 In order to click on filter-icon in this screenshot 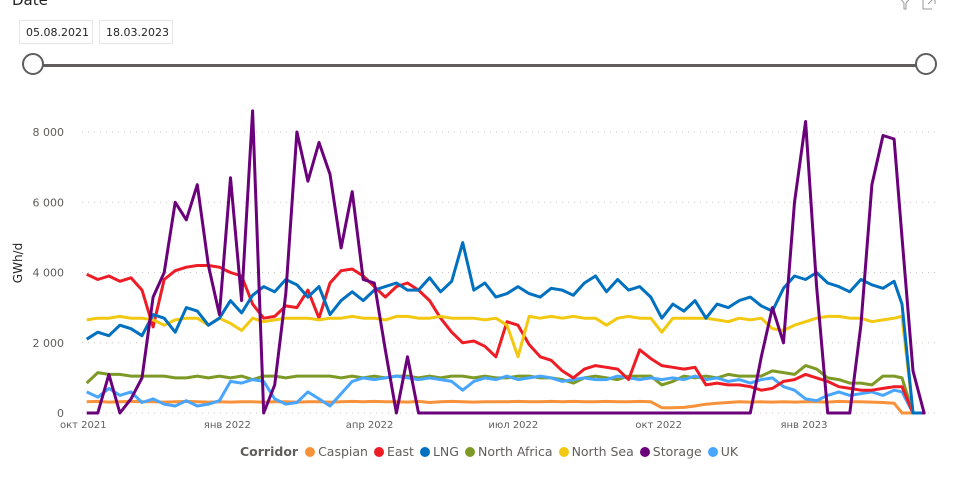, I will do `click(905, 5)`.